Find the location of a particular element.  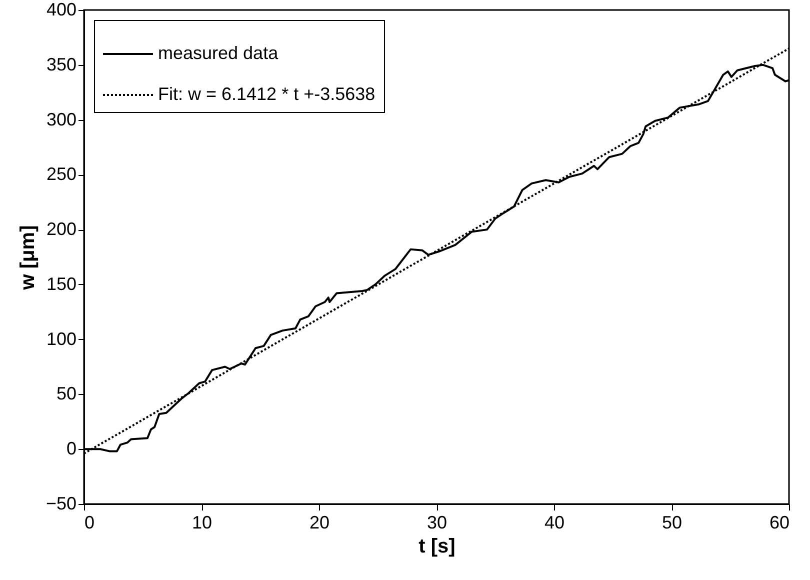

y-tick-label: 150 is located at coordinates (61, 284).